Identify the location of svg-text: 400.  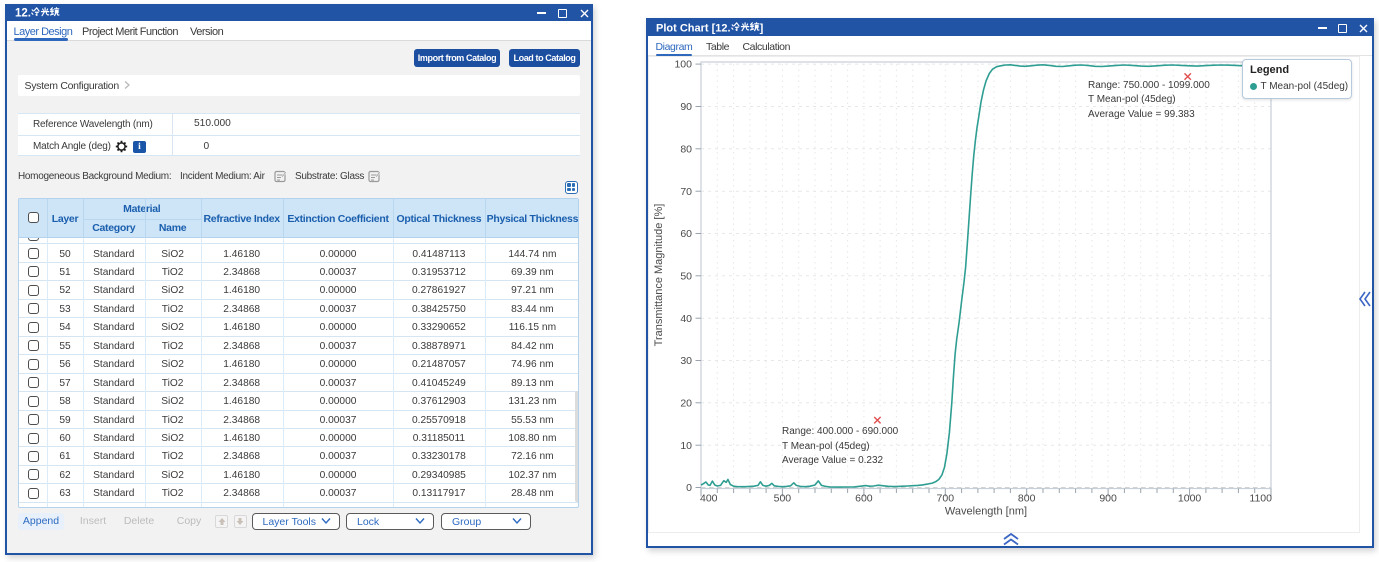
(709, 499).